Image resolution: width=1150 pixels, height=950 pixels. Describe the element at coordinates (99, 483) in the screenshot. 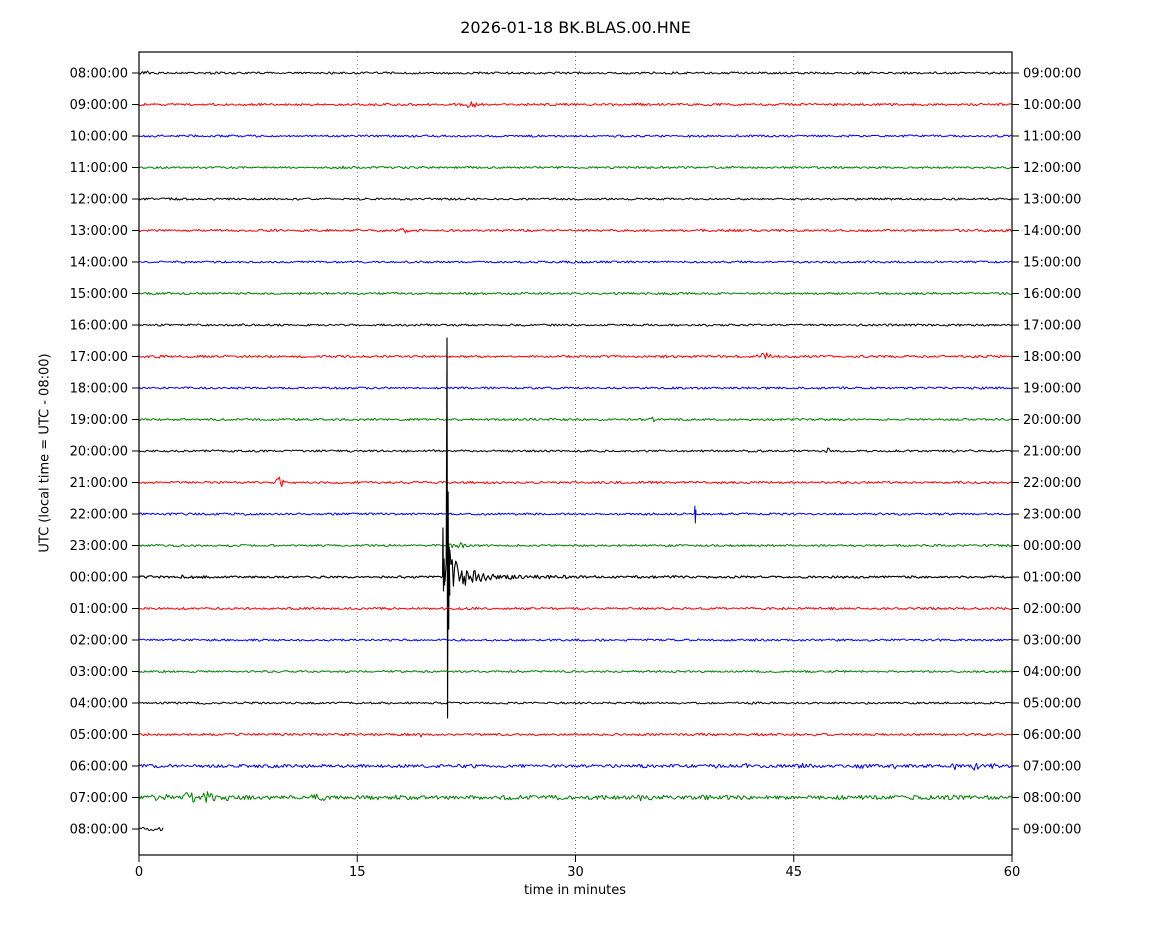

I see `left-tick-label: 21:00:00` at that location.